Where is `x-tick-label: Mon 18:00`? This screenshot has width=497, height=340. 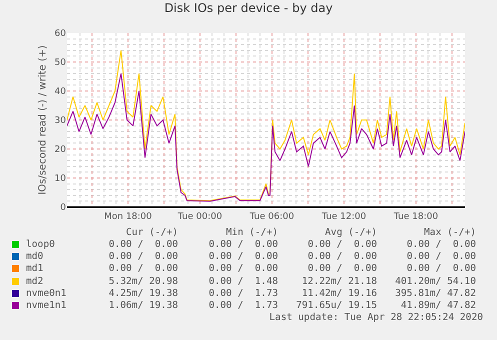 x-tick-label: Mon 18:00 is located at coordinates (128, 217).